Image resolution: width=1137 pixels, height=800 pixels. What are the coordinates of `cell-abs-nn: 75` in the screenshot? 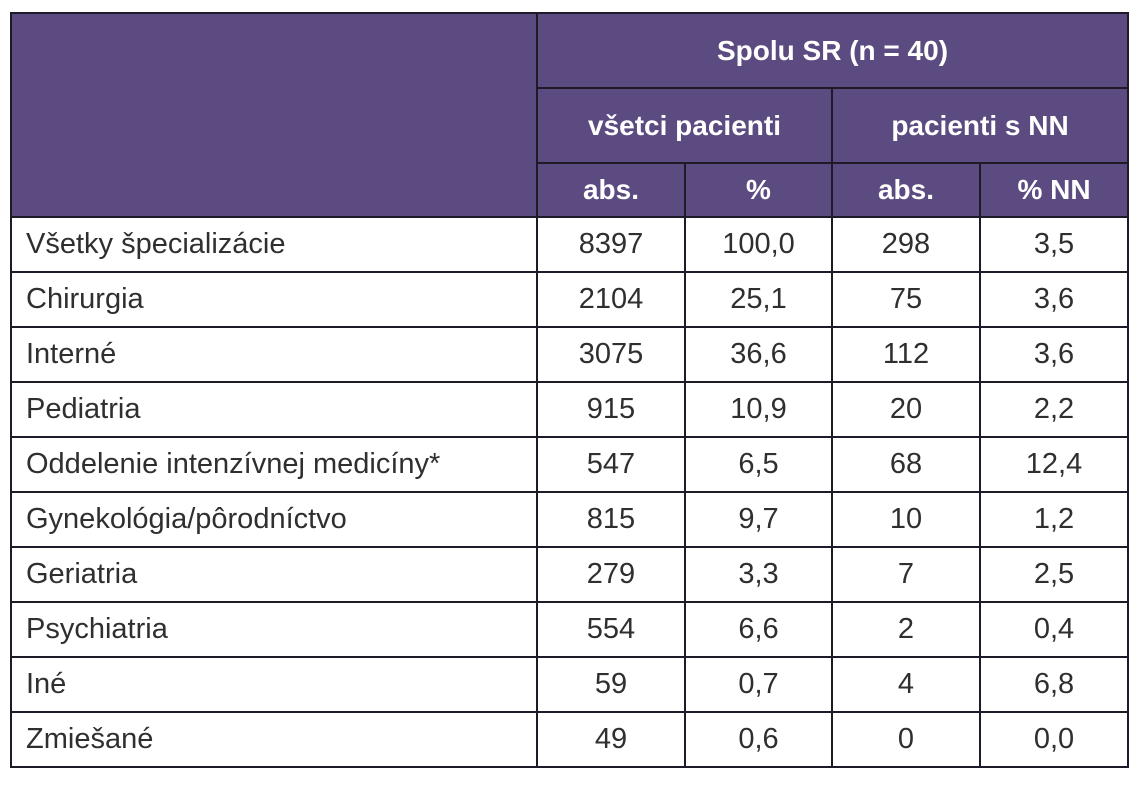 It's located at (906, 299).